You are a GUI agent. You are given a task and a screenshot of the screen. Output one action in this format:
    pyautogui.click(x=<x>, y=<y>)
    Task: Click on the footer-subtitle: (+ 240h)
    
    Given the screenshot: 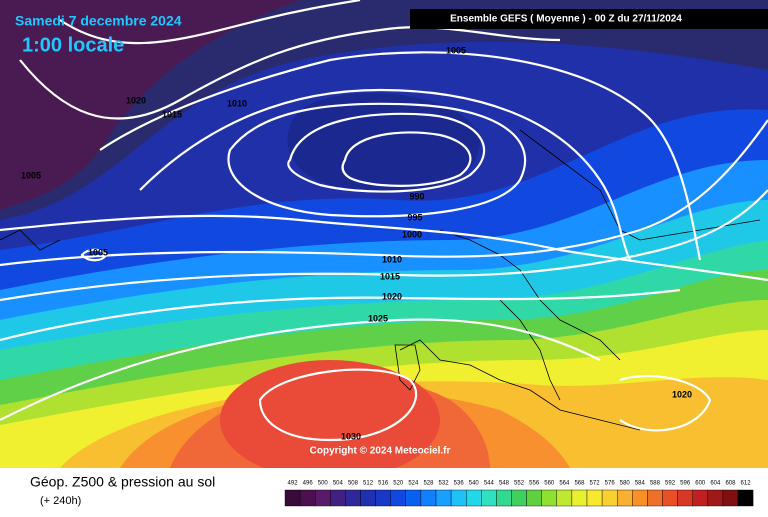 What is the action you would take?
    pyautogui.click(x=60, y=501)
    